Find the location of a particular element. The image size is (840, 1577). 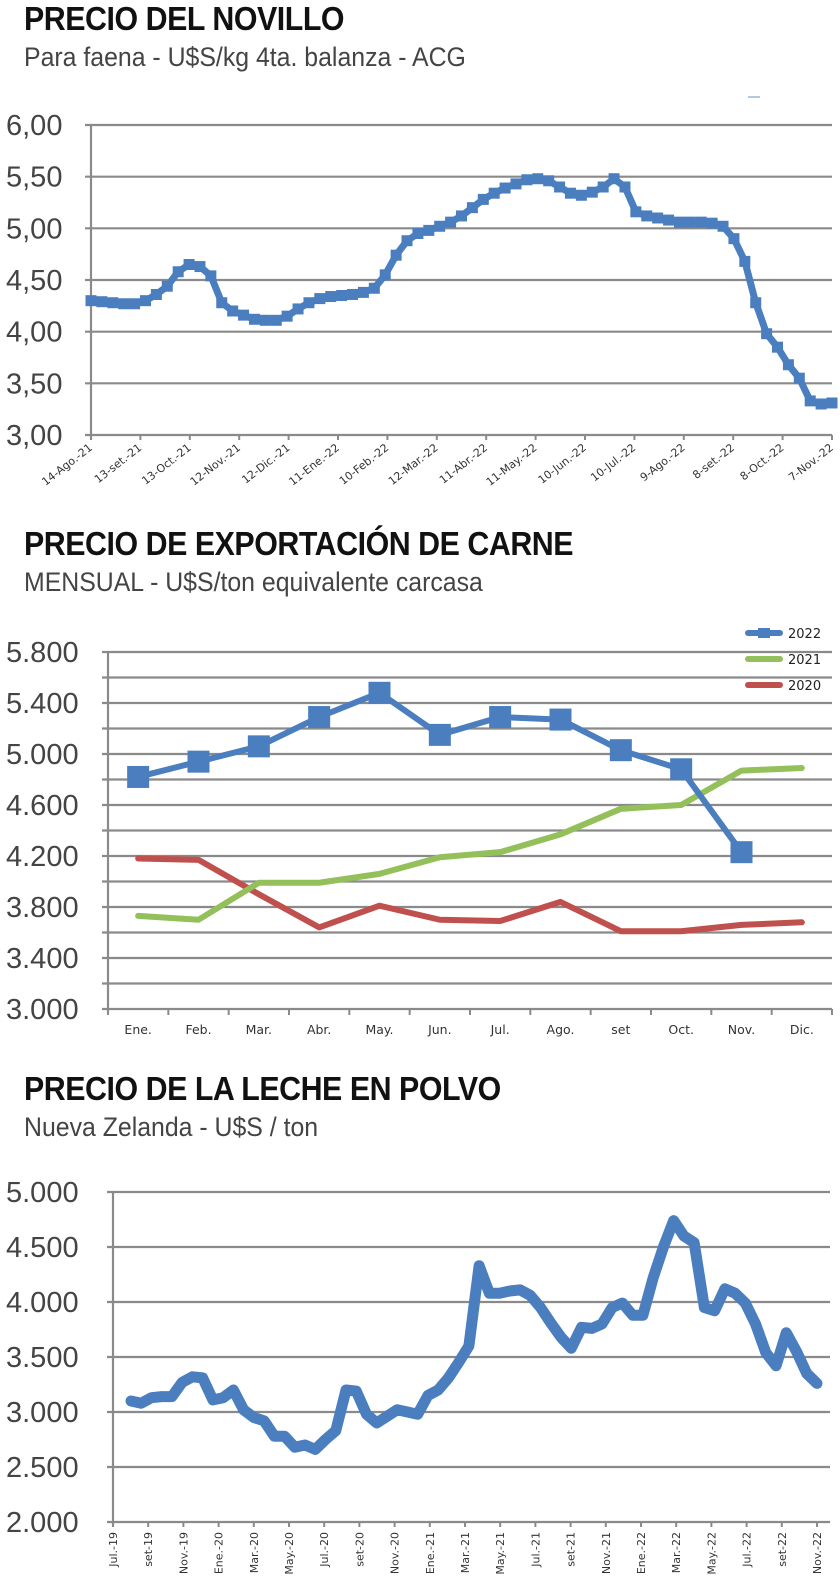

y-tick-label: 4.000 is located at coordinates (42, 1303).